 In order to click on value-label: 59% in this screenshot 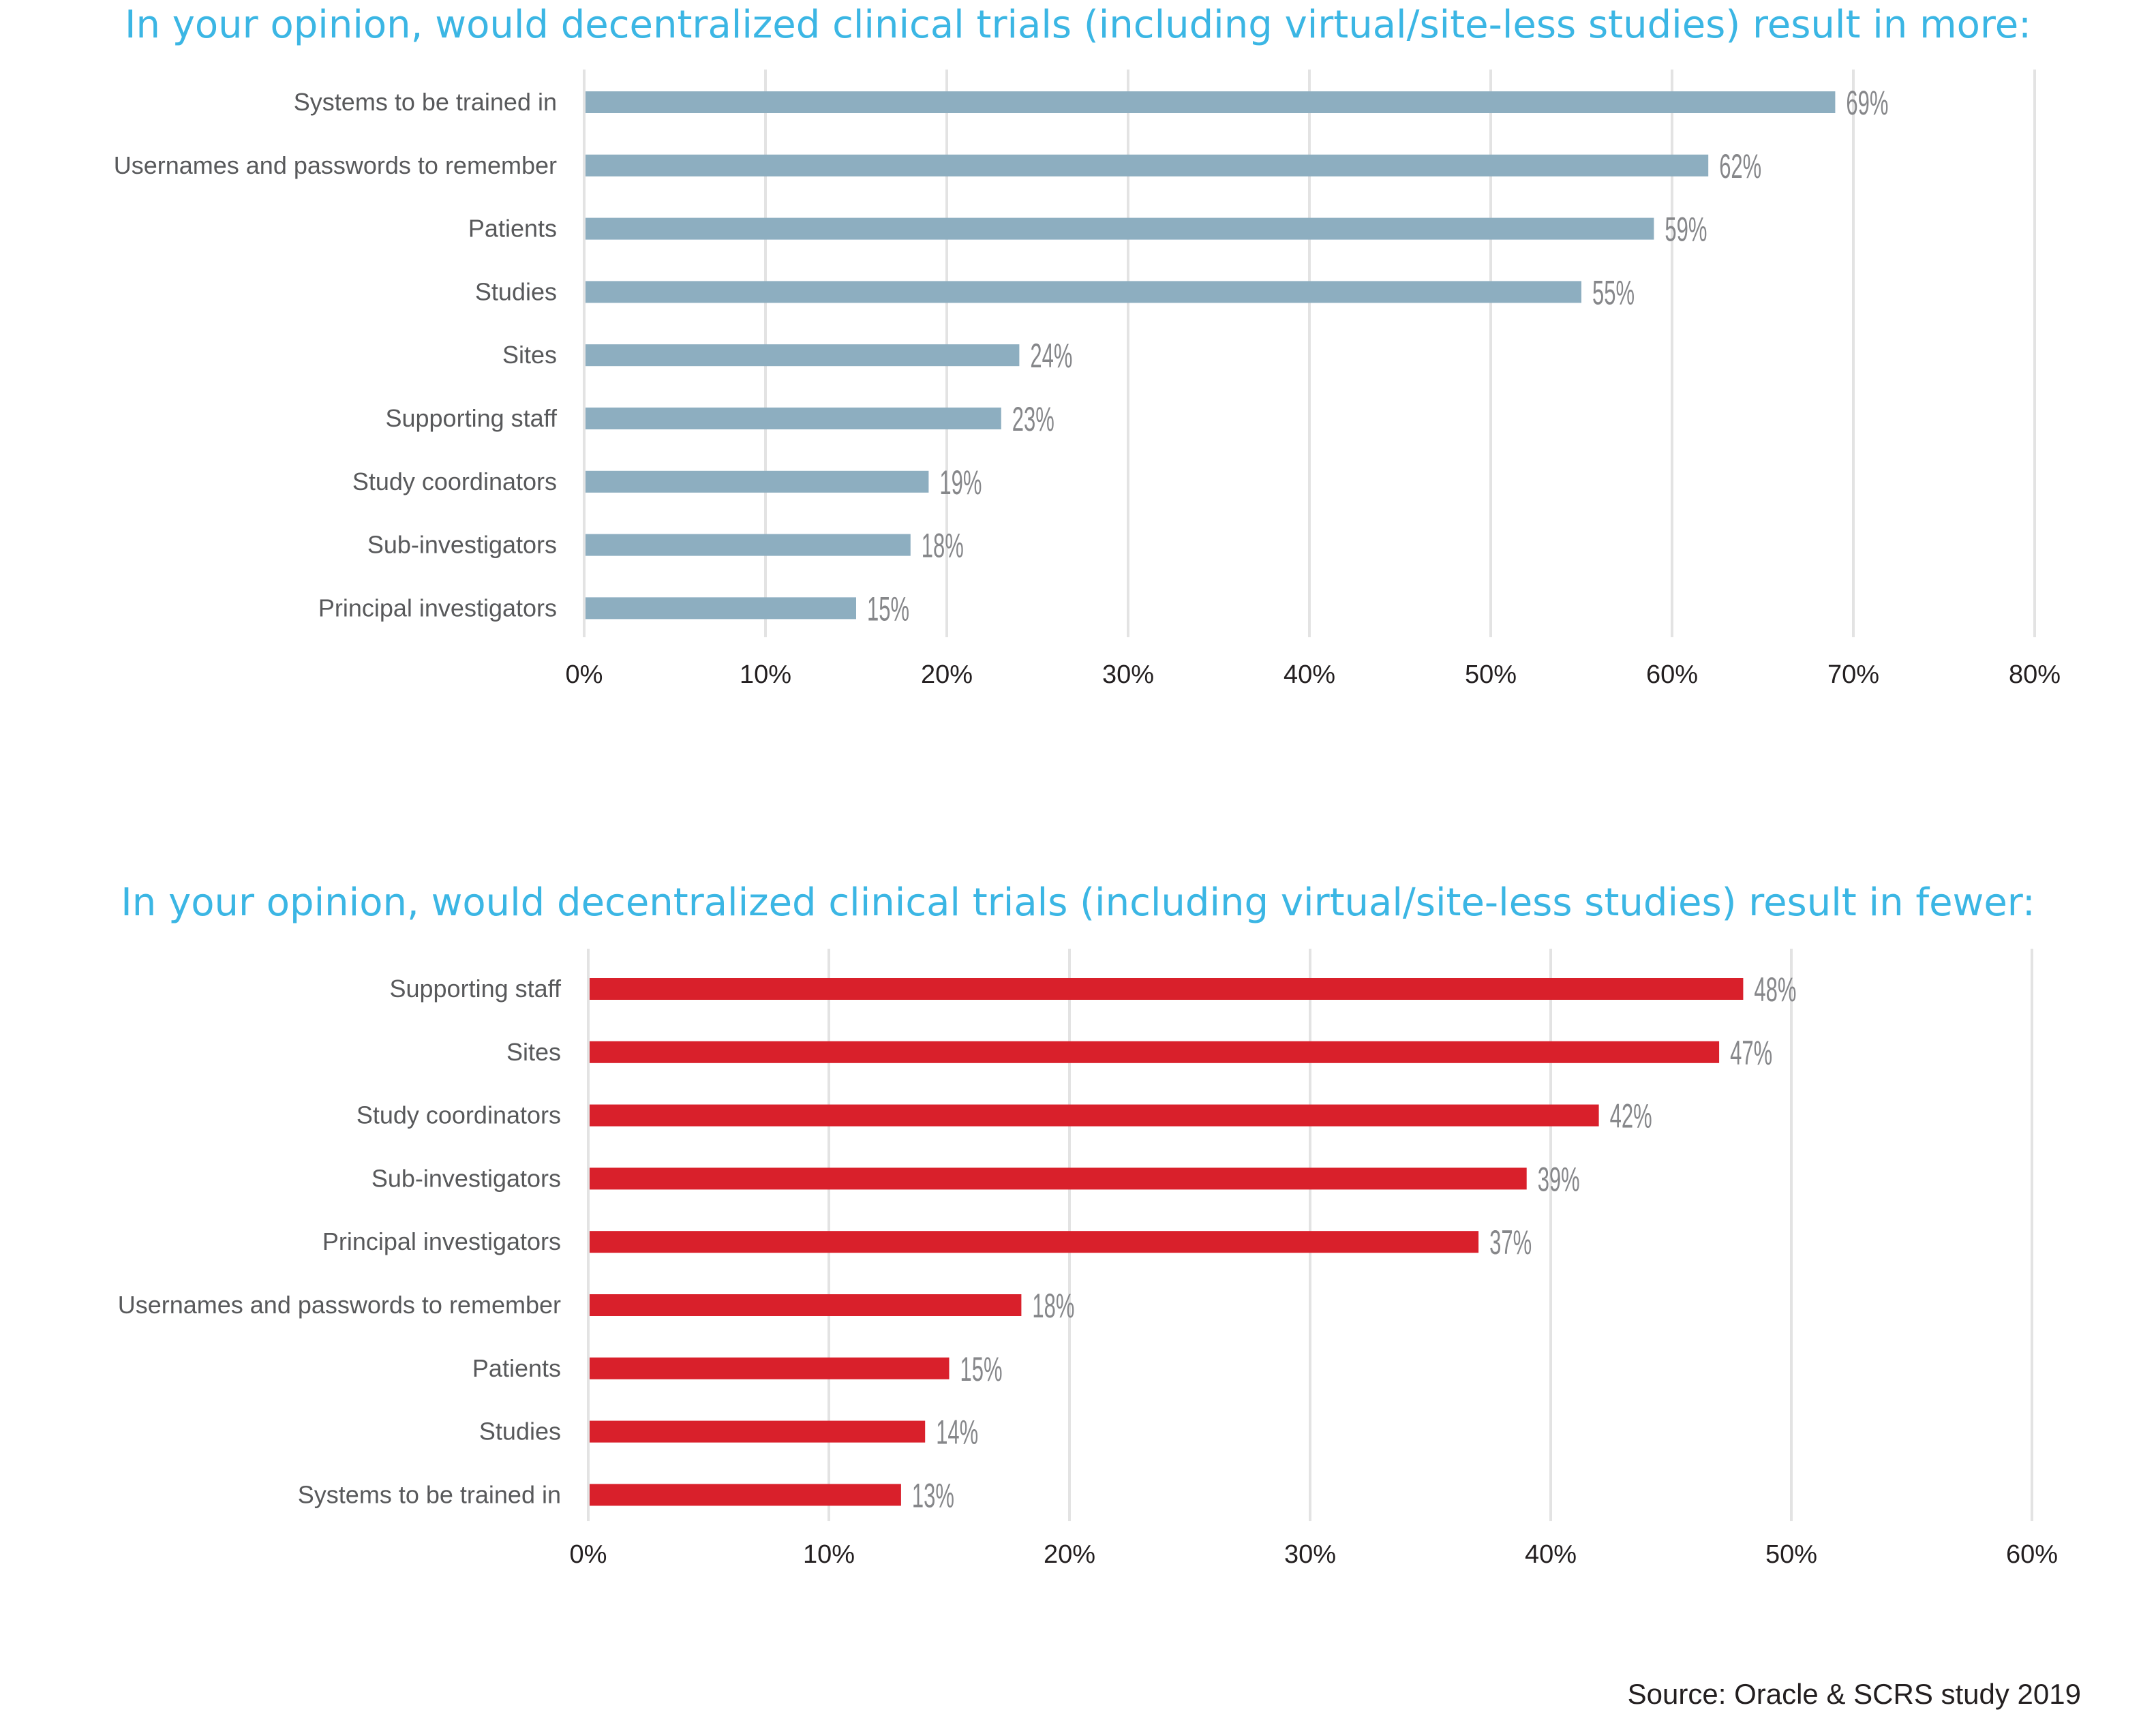, I will do `click(1686, 229)`.